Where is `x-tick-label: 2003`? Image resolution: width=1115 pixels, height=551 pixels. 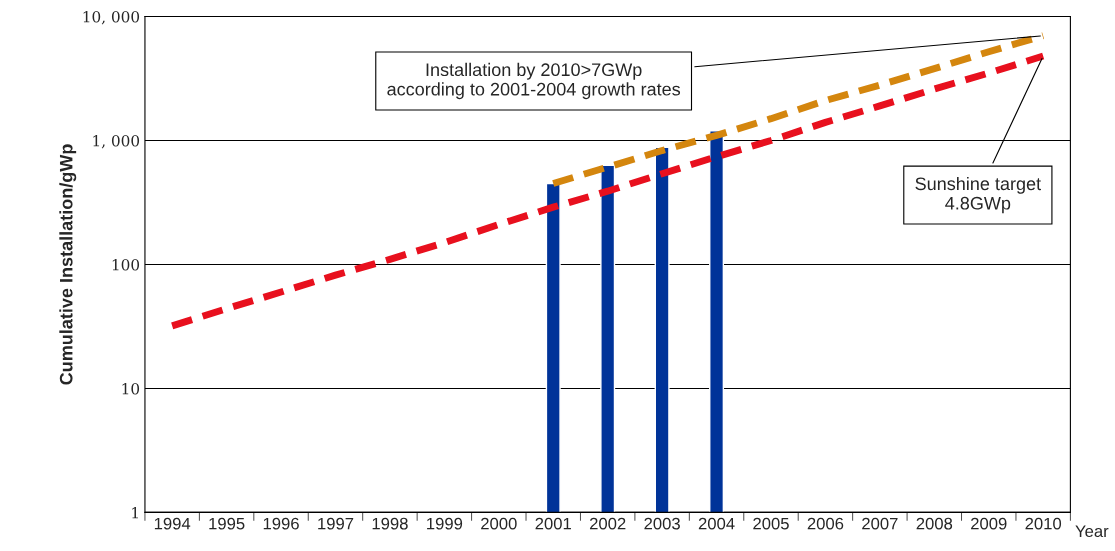 x-tick-label: 2003 is located at coordinates (662, 523).